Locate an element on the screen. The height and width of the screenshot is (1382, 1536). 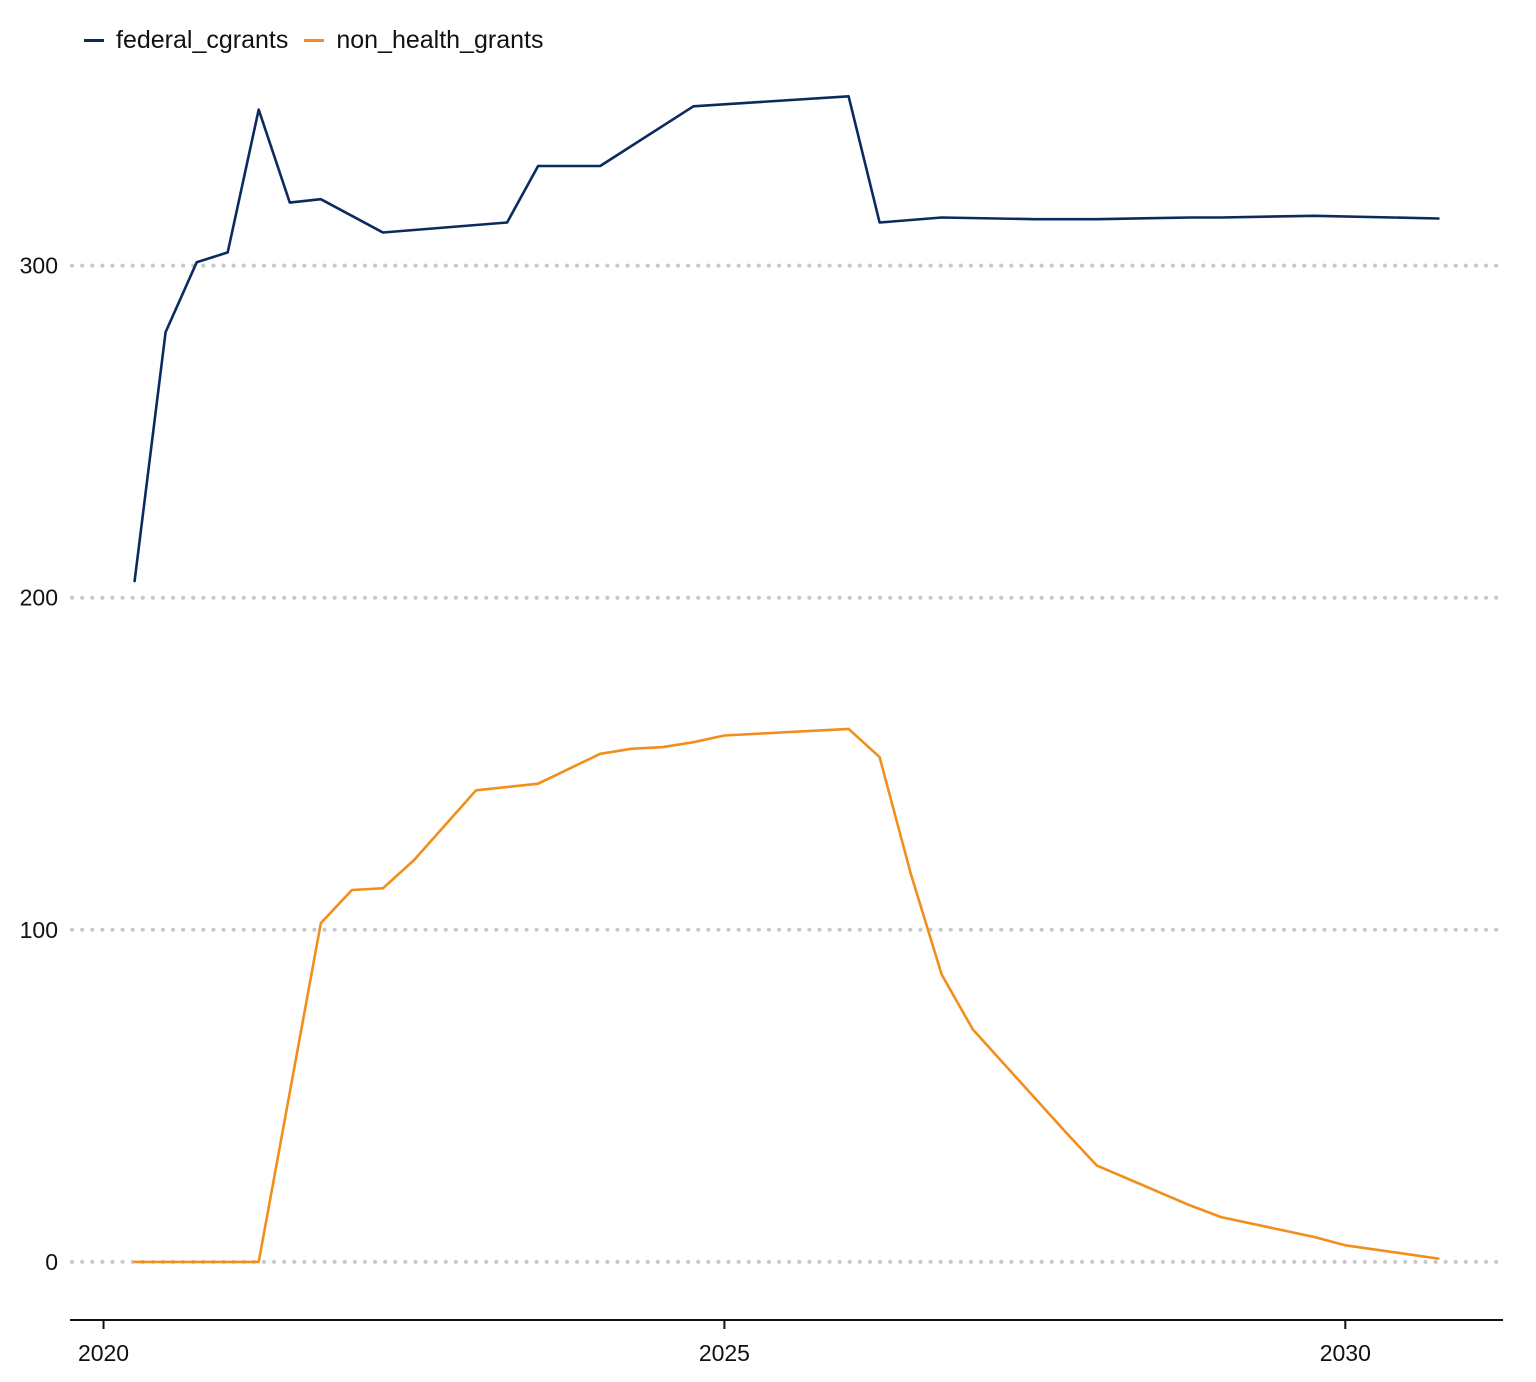
legend: federal_cgrants non_health_grants is located at coordinates (313, 40).